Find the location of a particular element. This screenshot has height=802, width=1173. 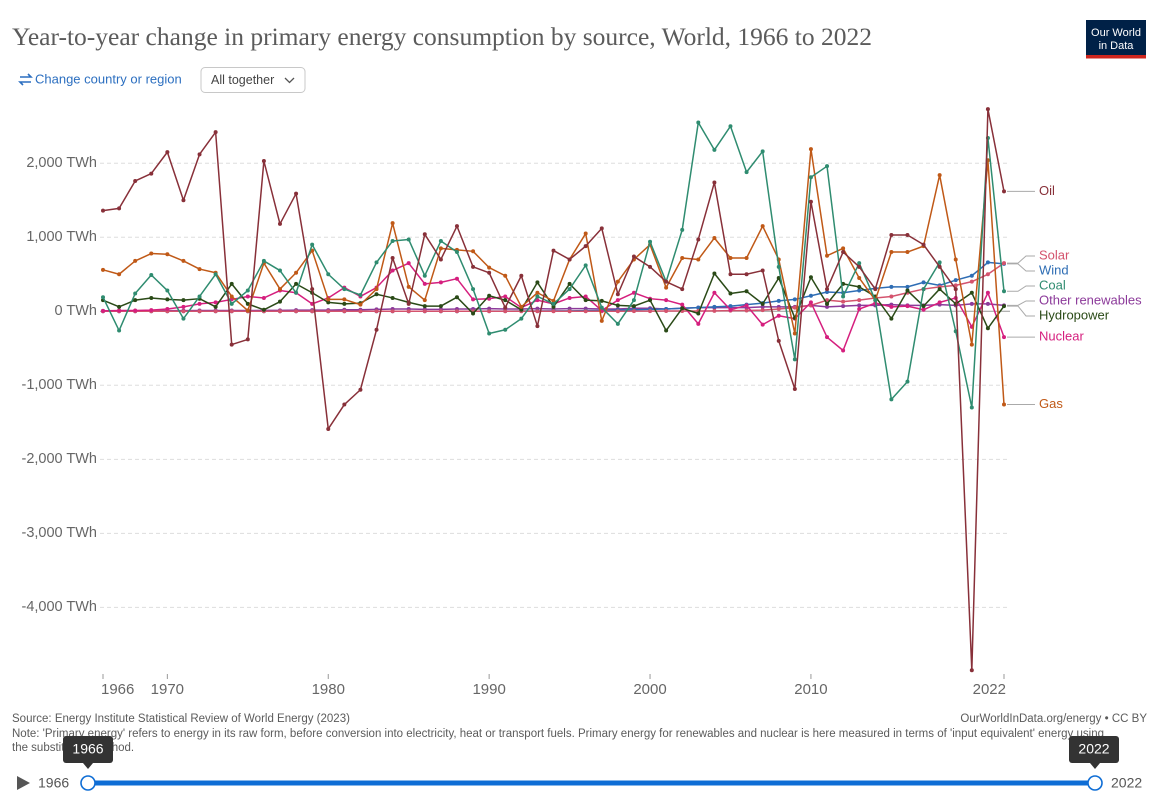

logo-bar is located at coordinates (1116, 57).